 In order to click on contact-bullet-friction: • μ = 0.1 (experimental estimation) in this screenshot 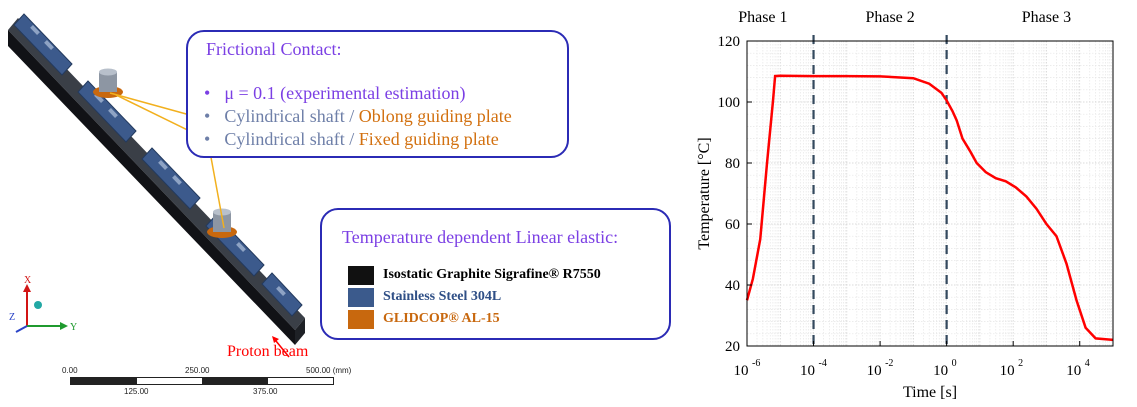, I will do `click(358, 94)`.